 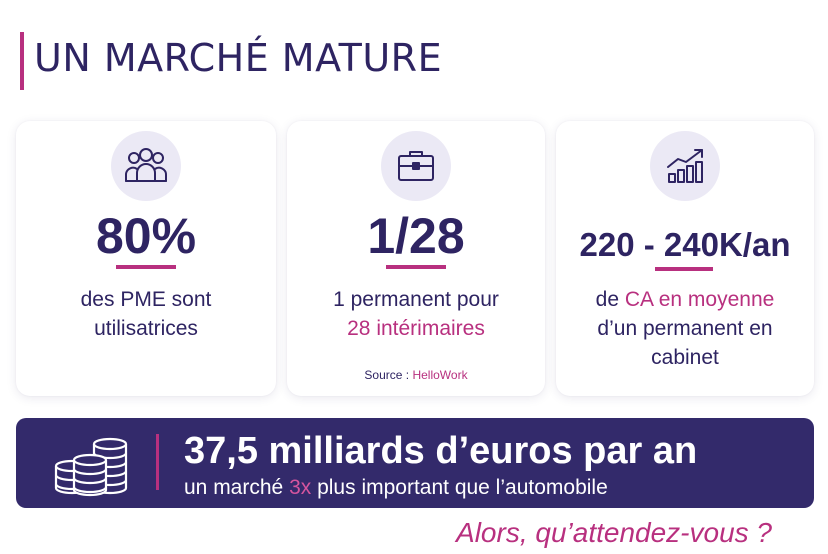 What do you see at coordinates (300, 487) in the screenshot?
I see `banner-sub-highlight: 3x` at bounding box center [300, 487].